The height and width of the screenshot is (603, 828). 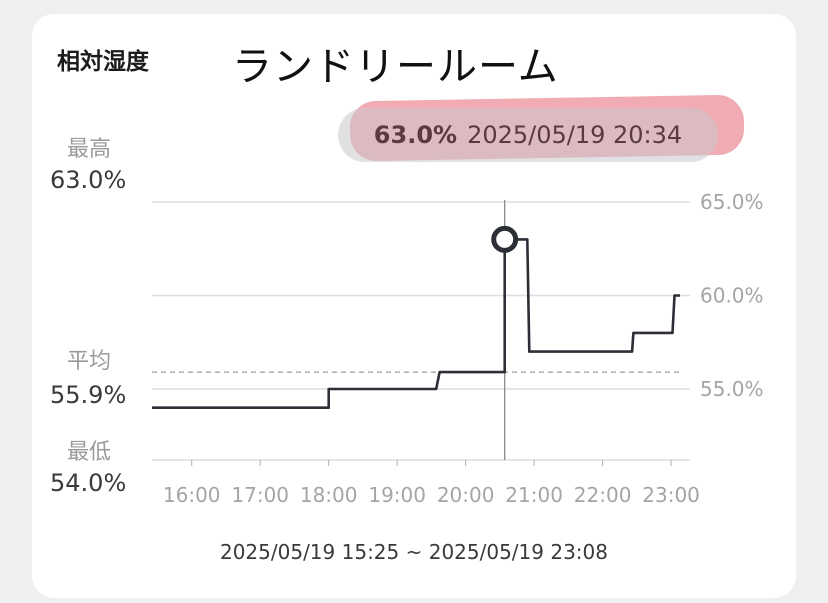 I want to click on avg-value: 55.9%, so click(x=88, y=395).